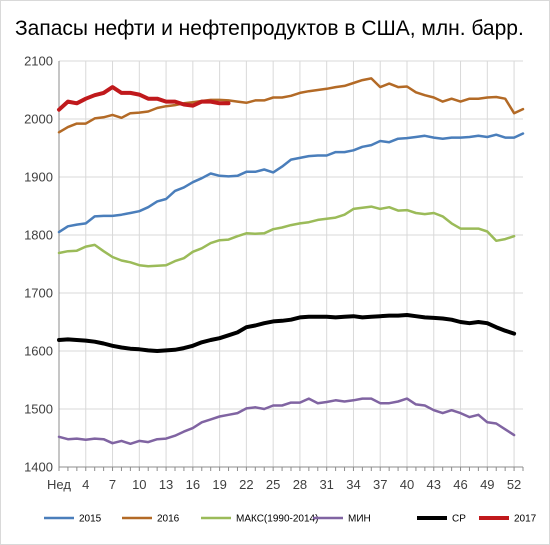 Image resolution: width=550 pixels, height=545 pixels. Describe the element at coordinates (38, 61) in the screenshot. I see `y-tick-label: 2100` at that location.